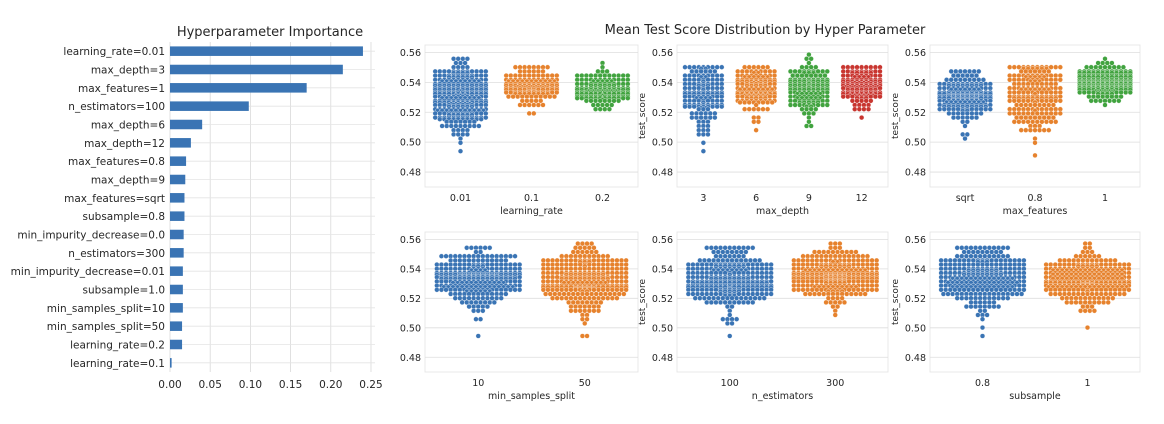 The width and height of the screenshot is (1164, 424). I want to click on swarm-ytick-label: 0.52, so click(915, 113).